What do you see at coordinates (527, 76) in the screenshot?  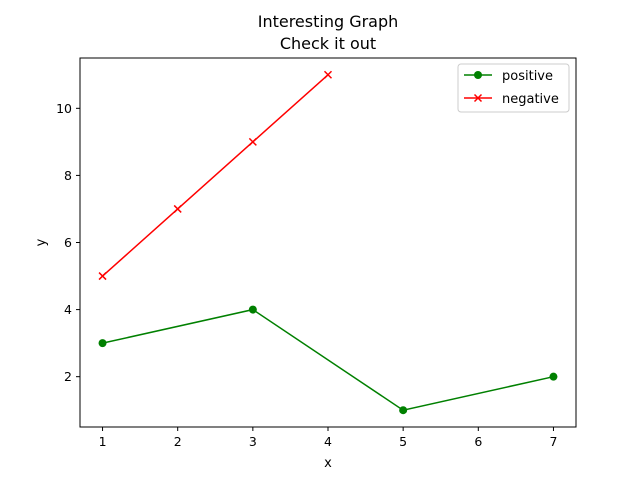 I see `legend-label-positive: positive` at bounding box center [527, 76].